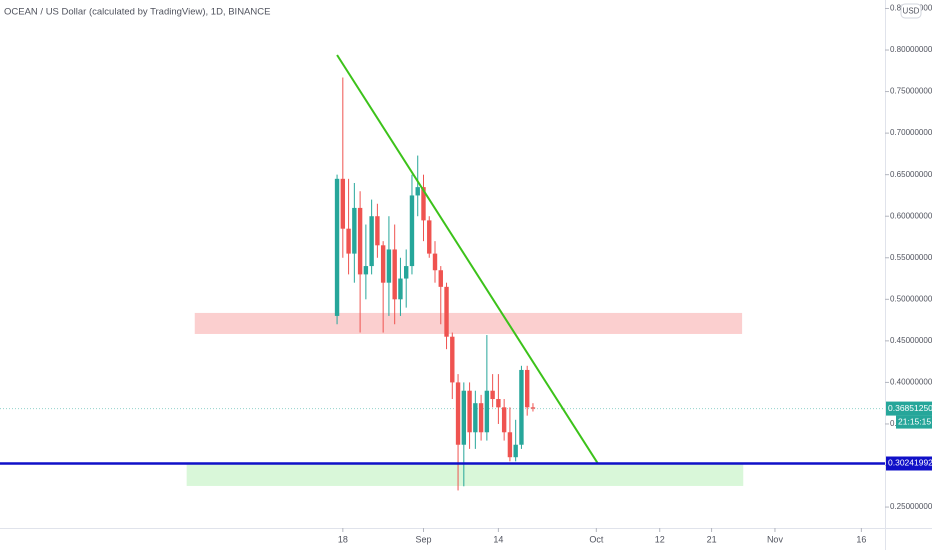 The image size is (932, 550). What do you see at coordinates (911, 257) in the screenshot?
I see `y-tick-label: 0.55000000` at bounding box center [911, 257].